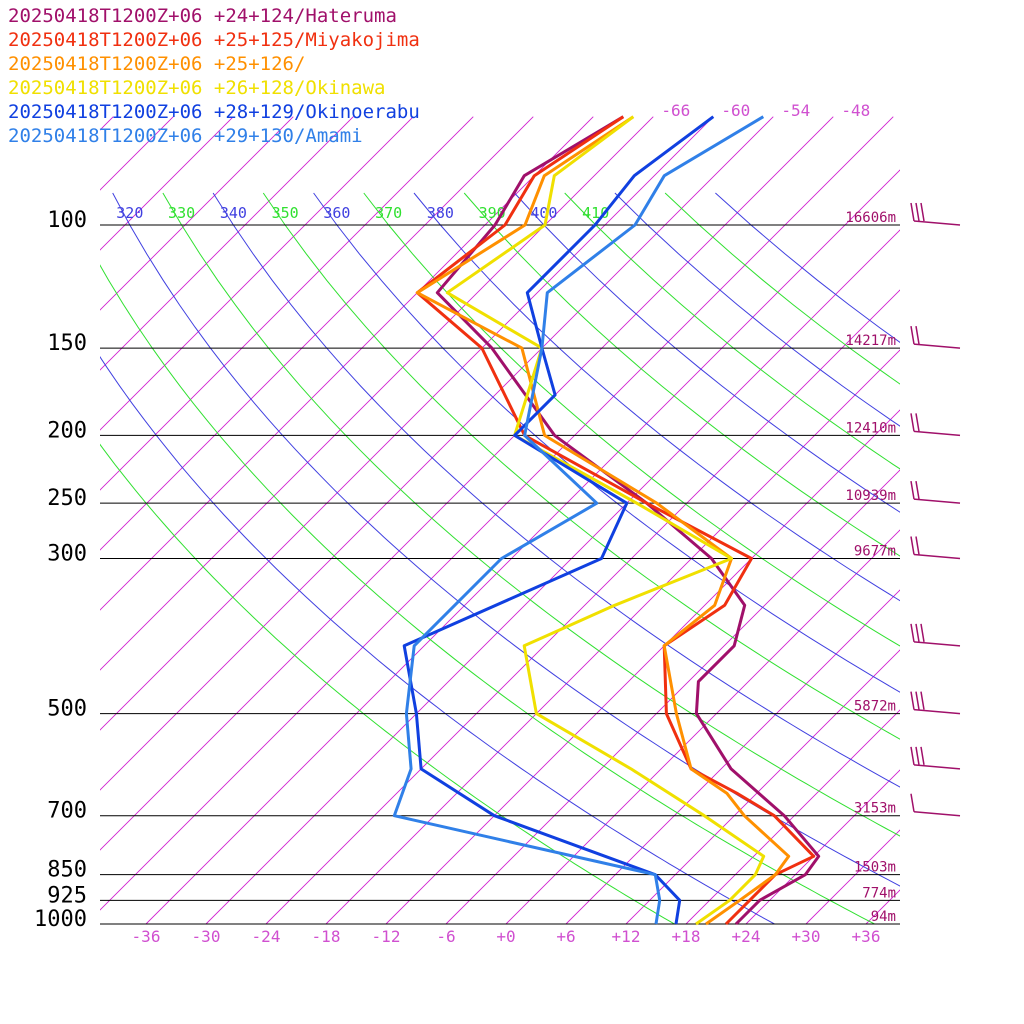  Describe the element at coordinates (336, 213) in the screenshot. I see `theta-label: 360` at that location.